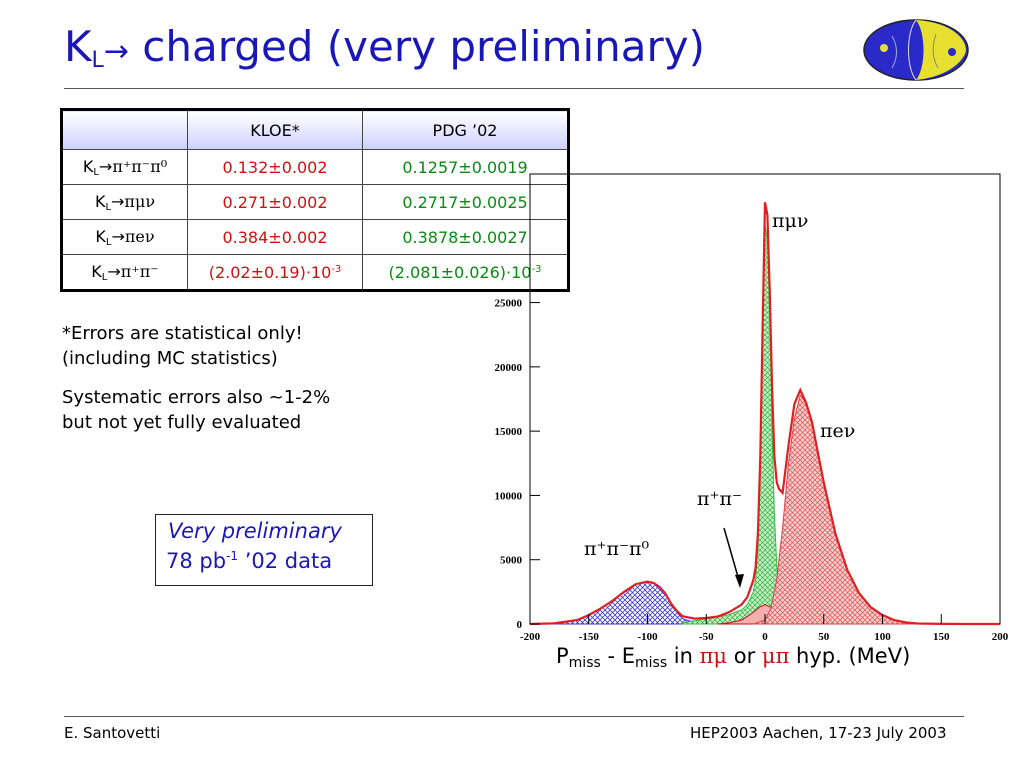  Describe the element at coordinates (790, 221) in the screenshot. I see `peak-label-pimunu: πμν` at that location.